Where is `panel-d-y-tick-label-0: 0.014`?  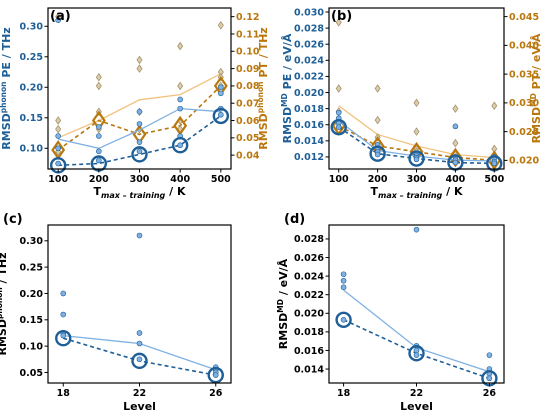 panel-d-y-tick-label-0: 0.014 is located at coordinates (309, 369).